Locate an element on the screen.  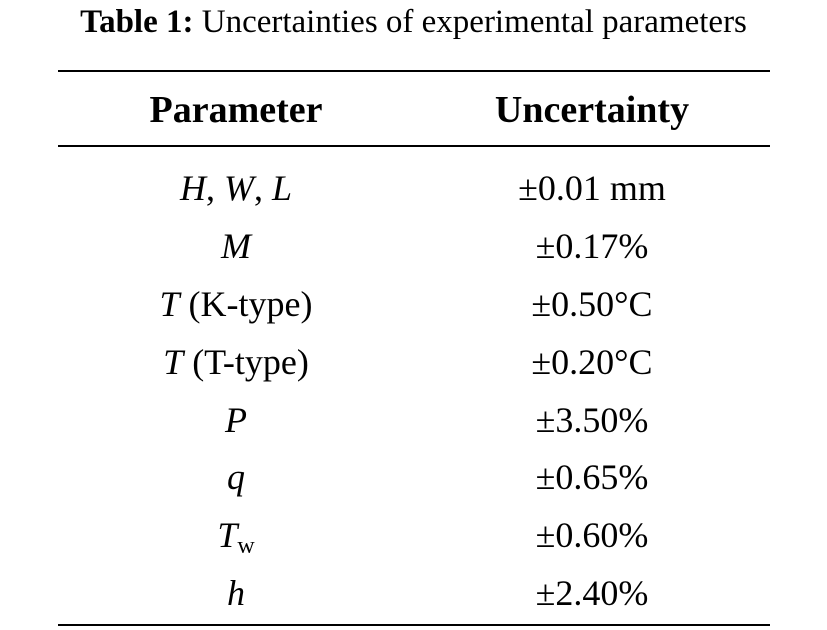
caption-label: Table 1: is located at coordinates (137, 22).